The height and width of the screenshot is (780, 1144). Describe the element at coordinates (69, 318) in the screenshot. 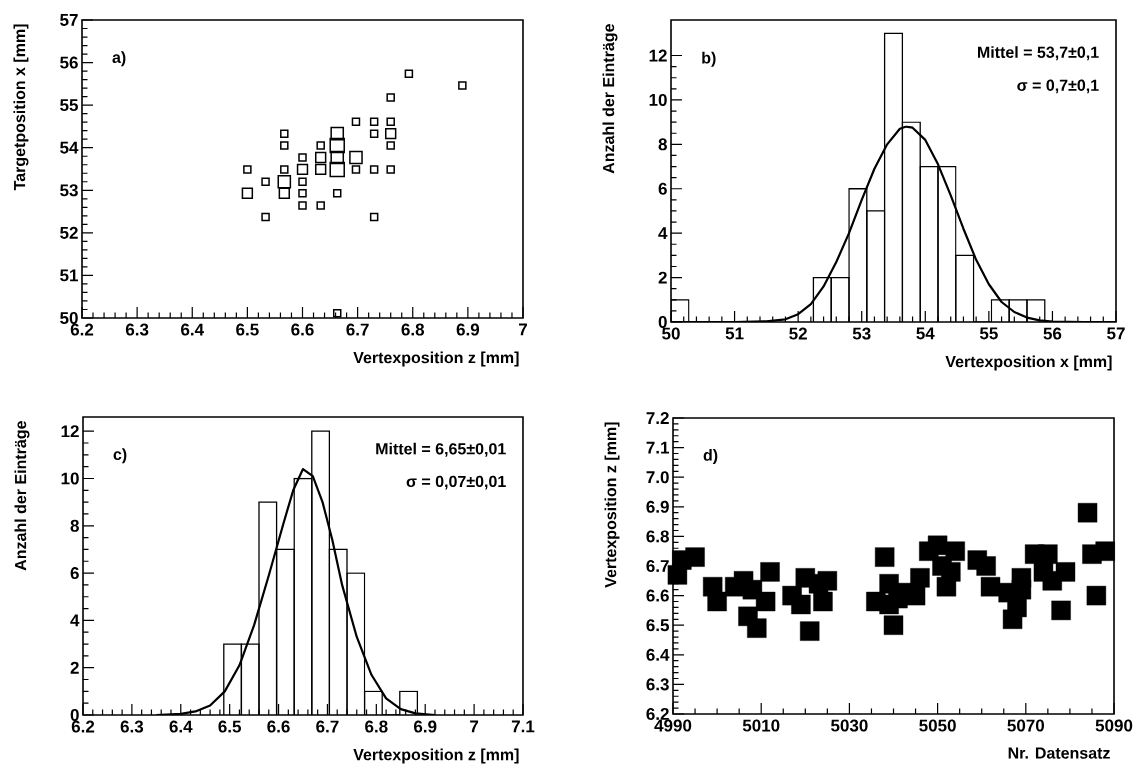

I see `y-tick-label: 50` at that location.